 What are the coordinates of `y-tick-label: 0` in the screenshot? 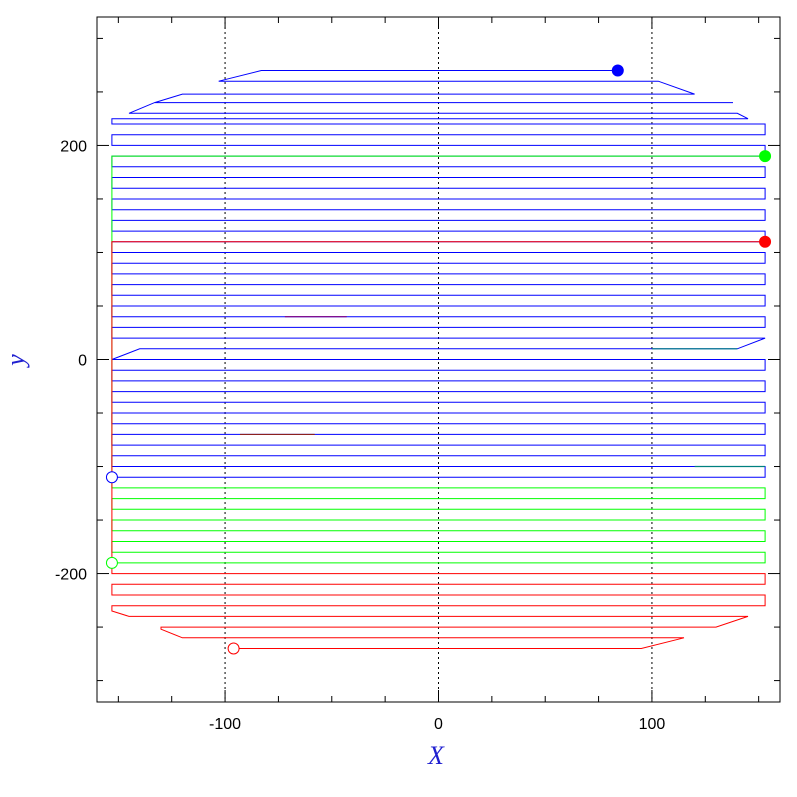 It's located at (82, 361).